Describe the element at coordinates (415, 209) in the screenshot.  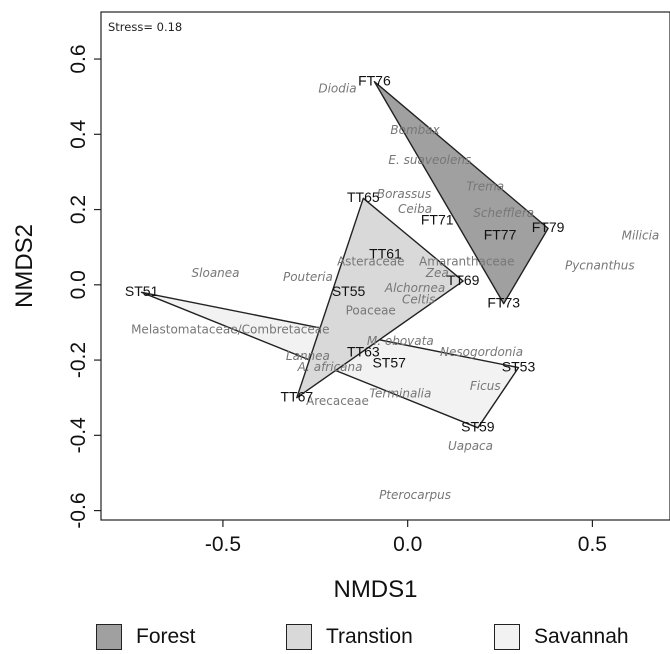
I see `taxon-label: Ceiba` at that location.